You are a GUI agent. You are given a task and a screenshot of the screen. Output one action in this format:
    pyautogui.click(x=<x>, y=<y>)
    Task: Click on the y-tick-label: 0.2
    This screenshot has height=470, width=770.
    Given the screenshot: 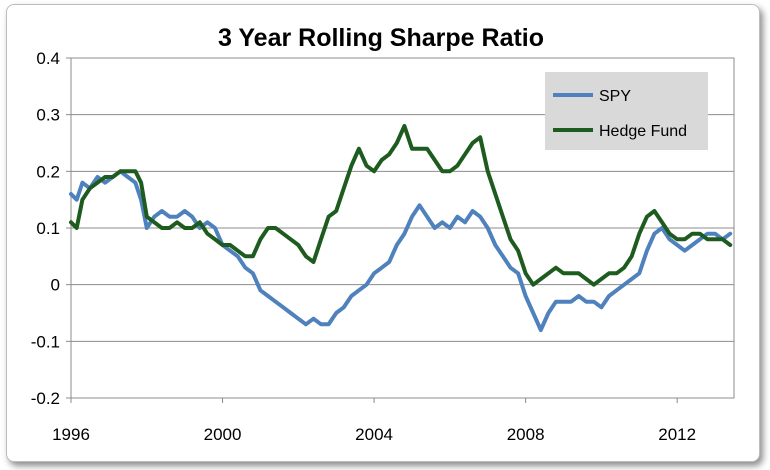 What is the action you would take?
    pyautogui.click(x=48, y=171)
    